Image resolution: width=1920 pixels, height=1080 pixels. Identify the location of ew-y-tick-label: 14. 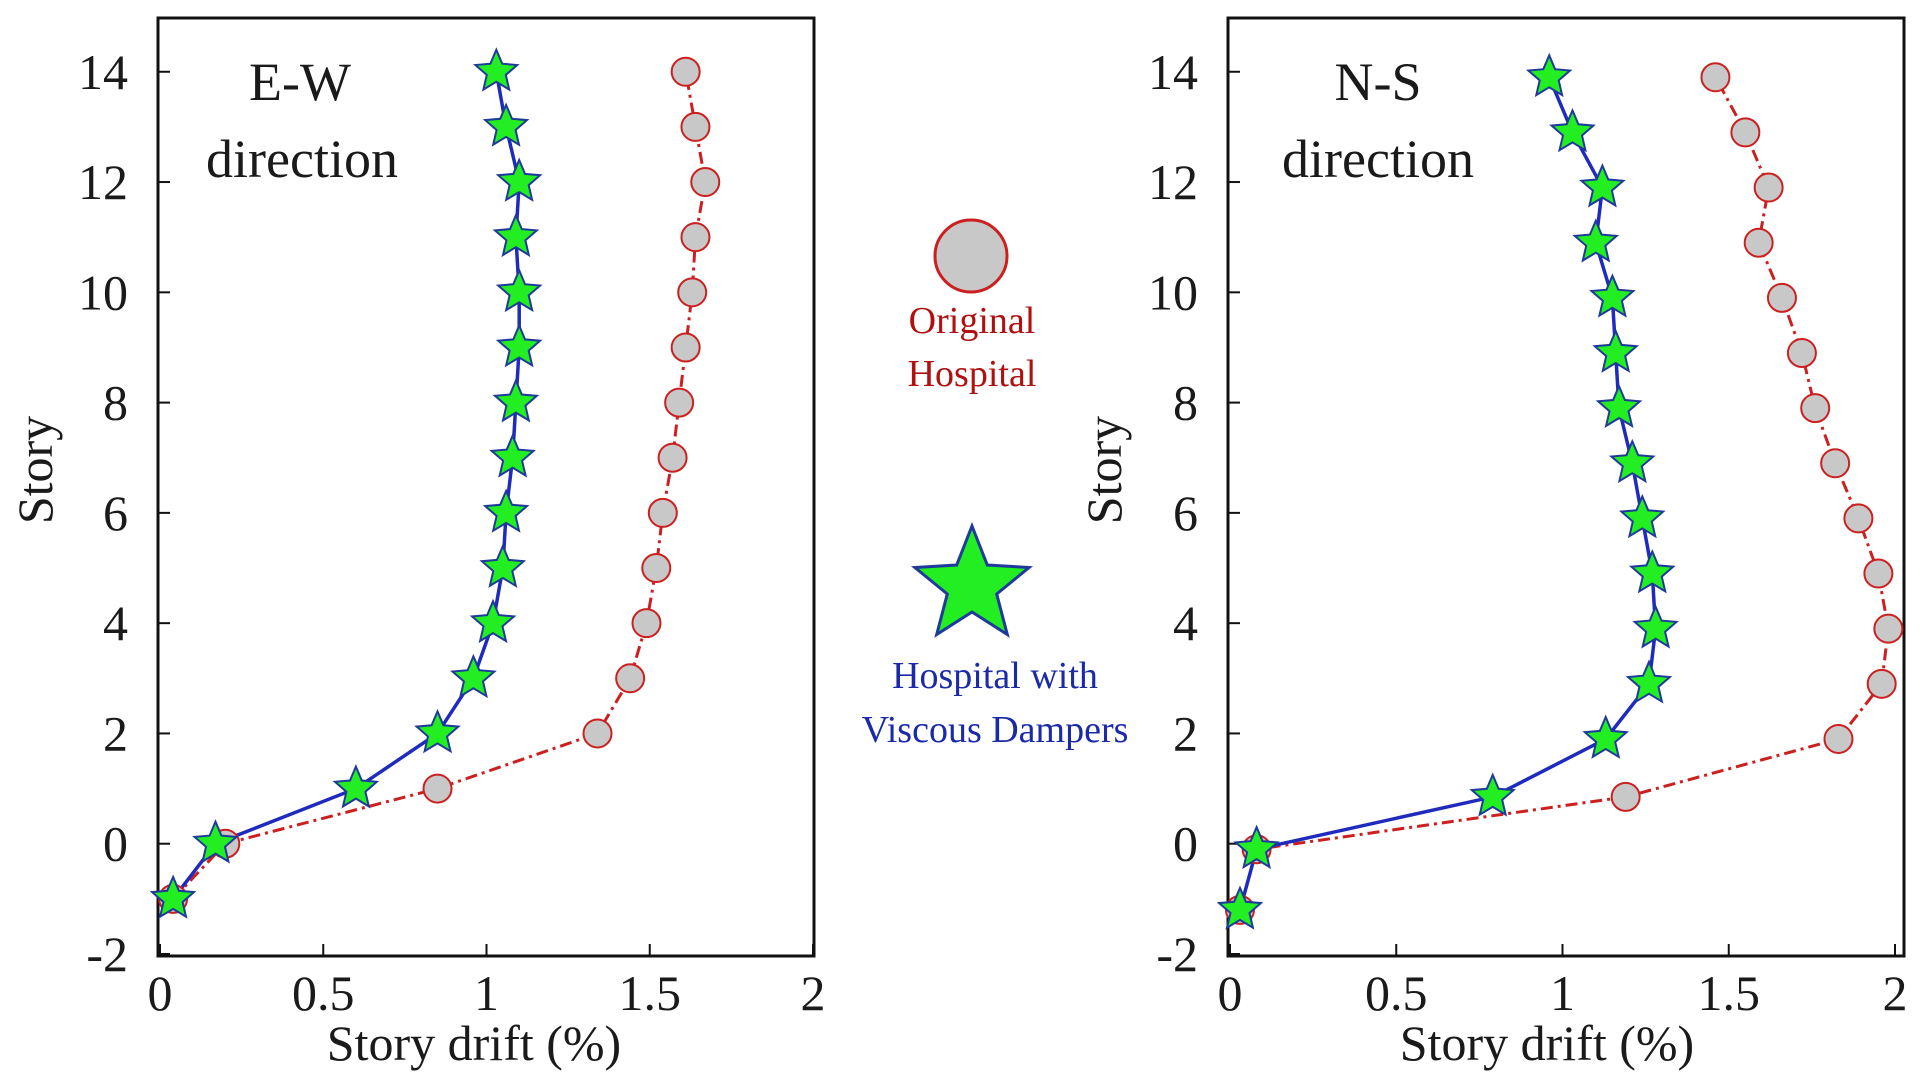
(103, 72).